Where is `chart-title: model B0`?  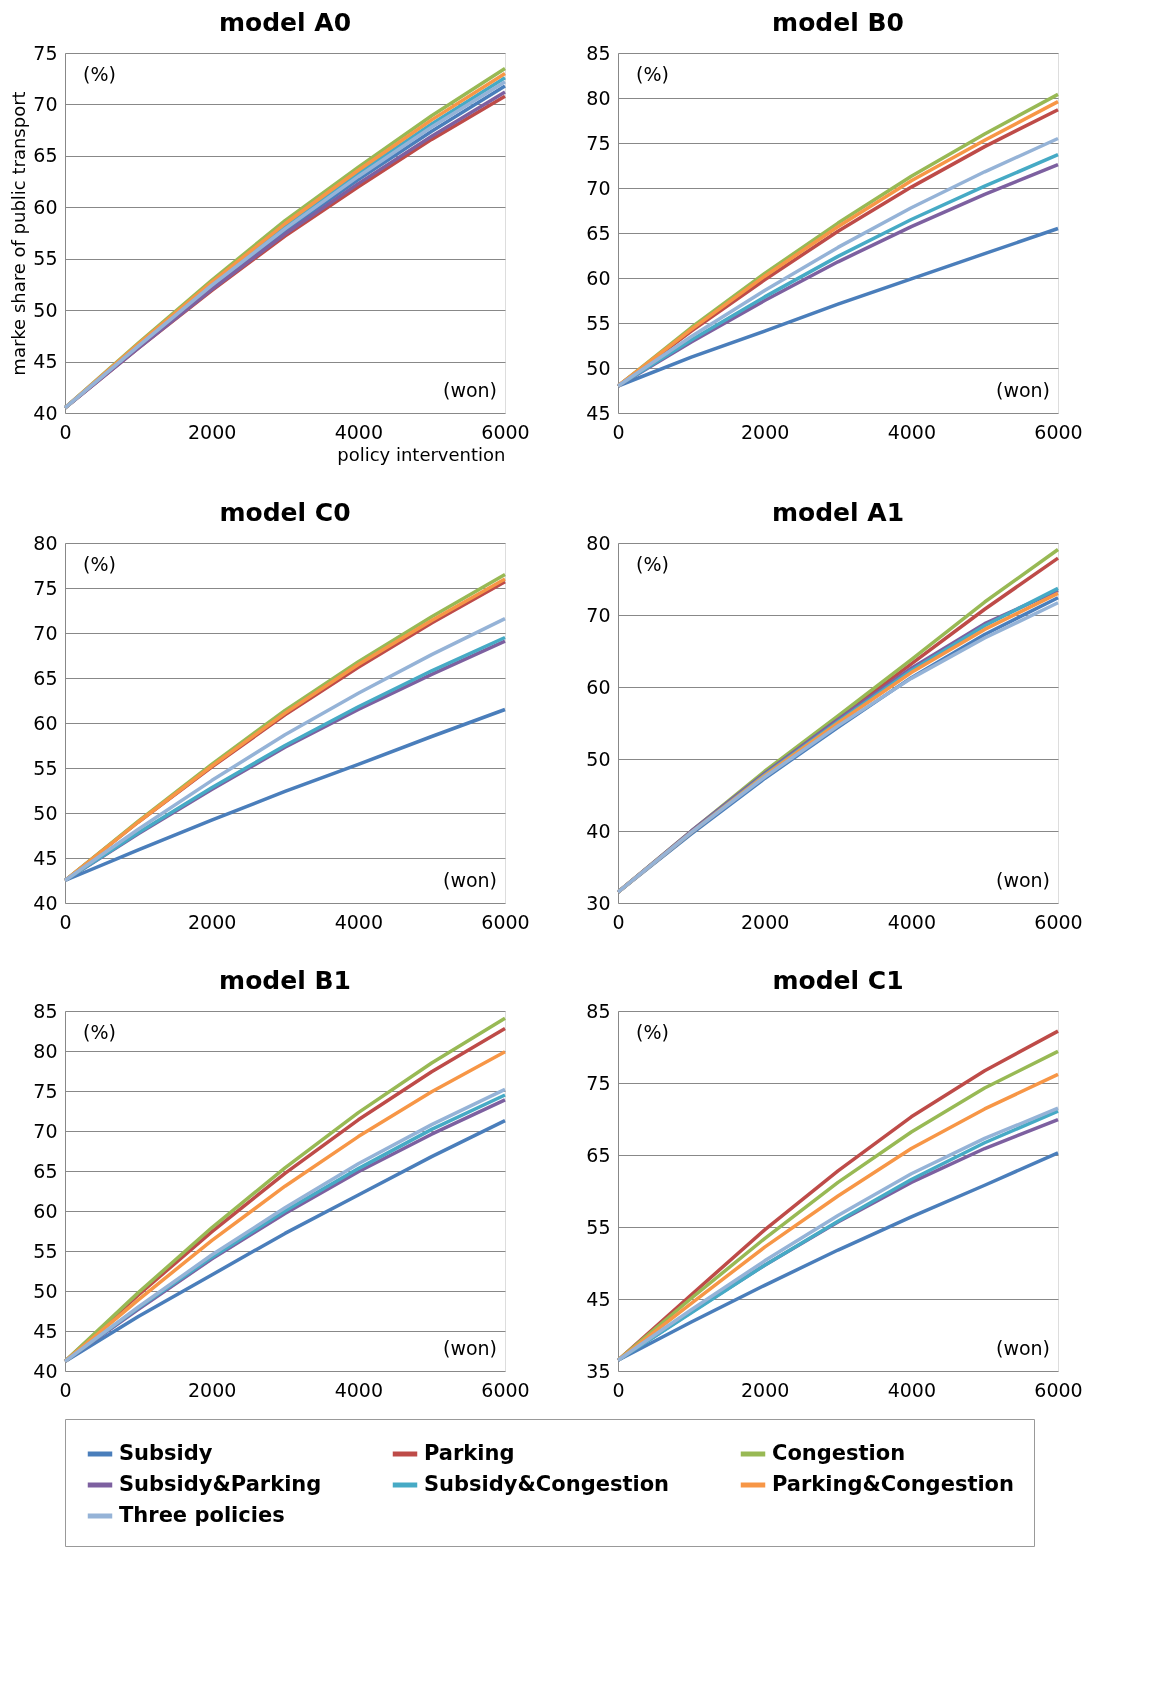 chart-title: model B0 is located at coordinates (838, 22).